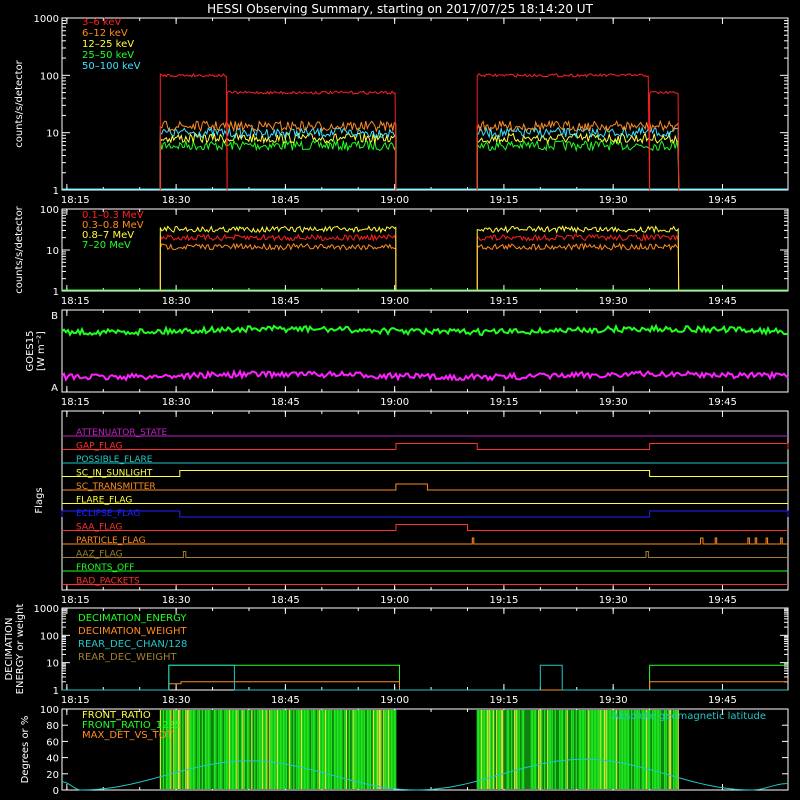 The width and height of the screenshot is (800, 800). What do you see at coordinates (54, 388) in the screenshot?
I see `goes-tick-A: A` at bounding box center [54, 388].